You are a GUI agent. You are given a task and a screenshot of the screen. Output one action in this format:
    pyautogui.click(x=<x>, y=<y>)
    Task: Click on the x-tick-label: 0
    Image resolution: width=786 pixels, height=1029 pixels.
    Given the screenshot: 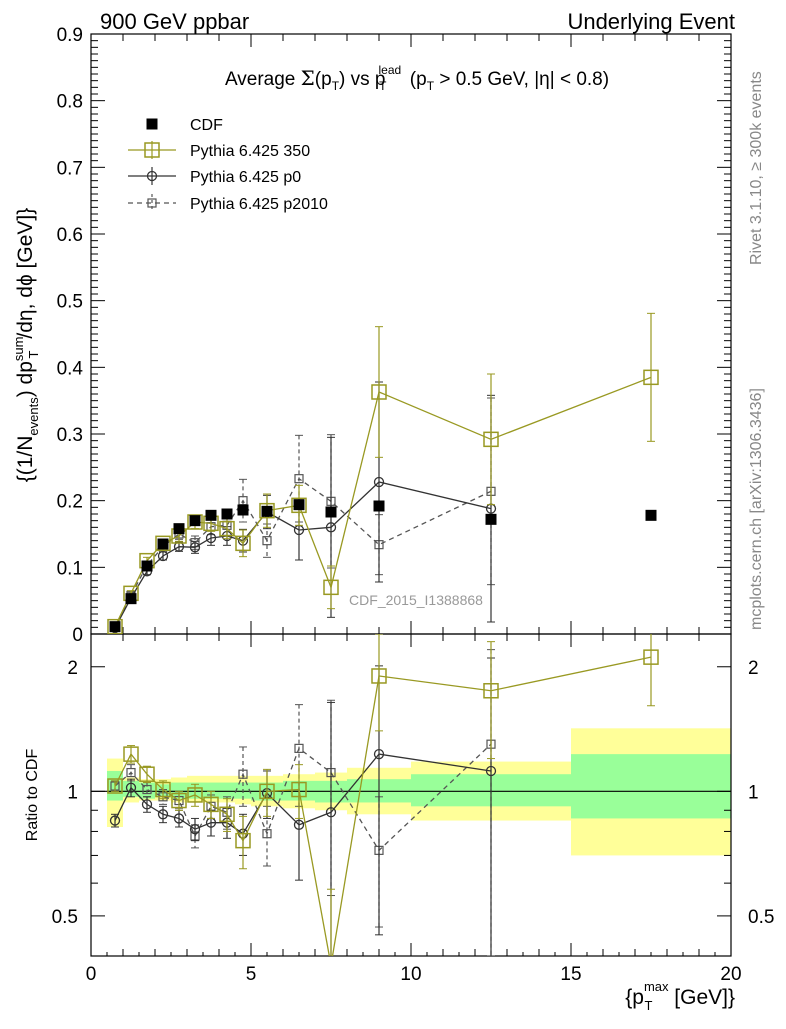 What is the action you would take?
    pyautogui.click(x=91, y=974)
    